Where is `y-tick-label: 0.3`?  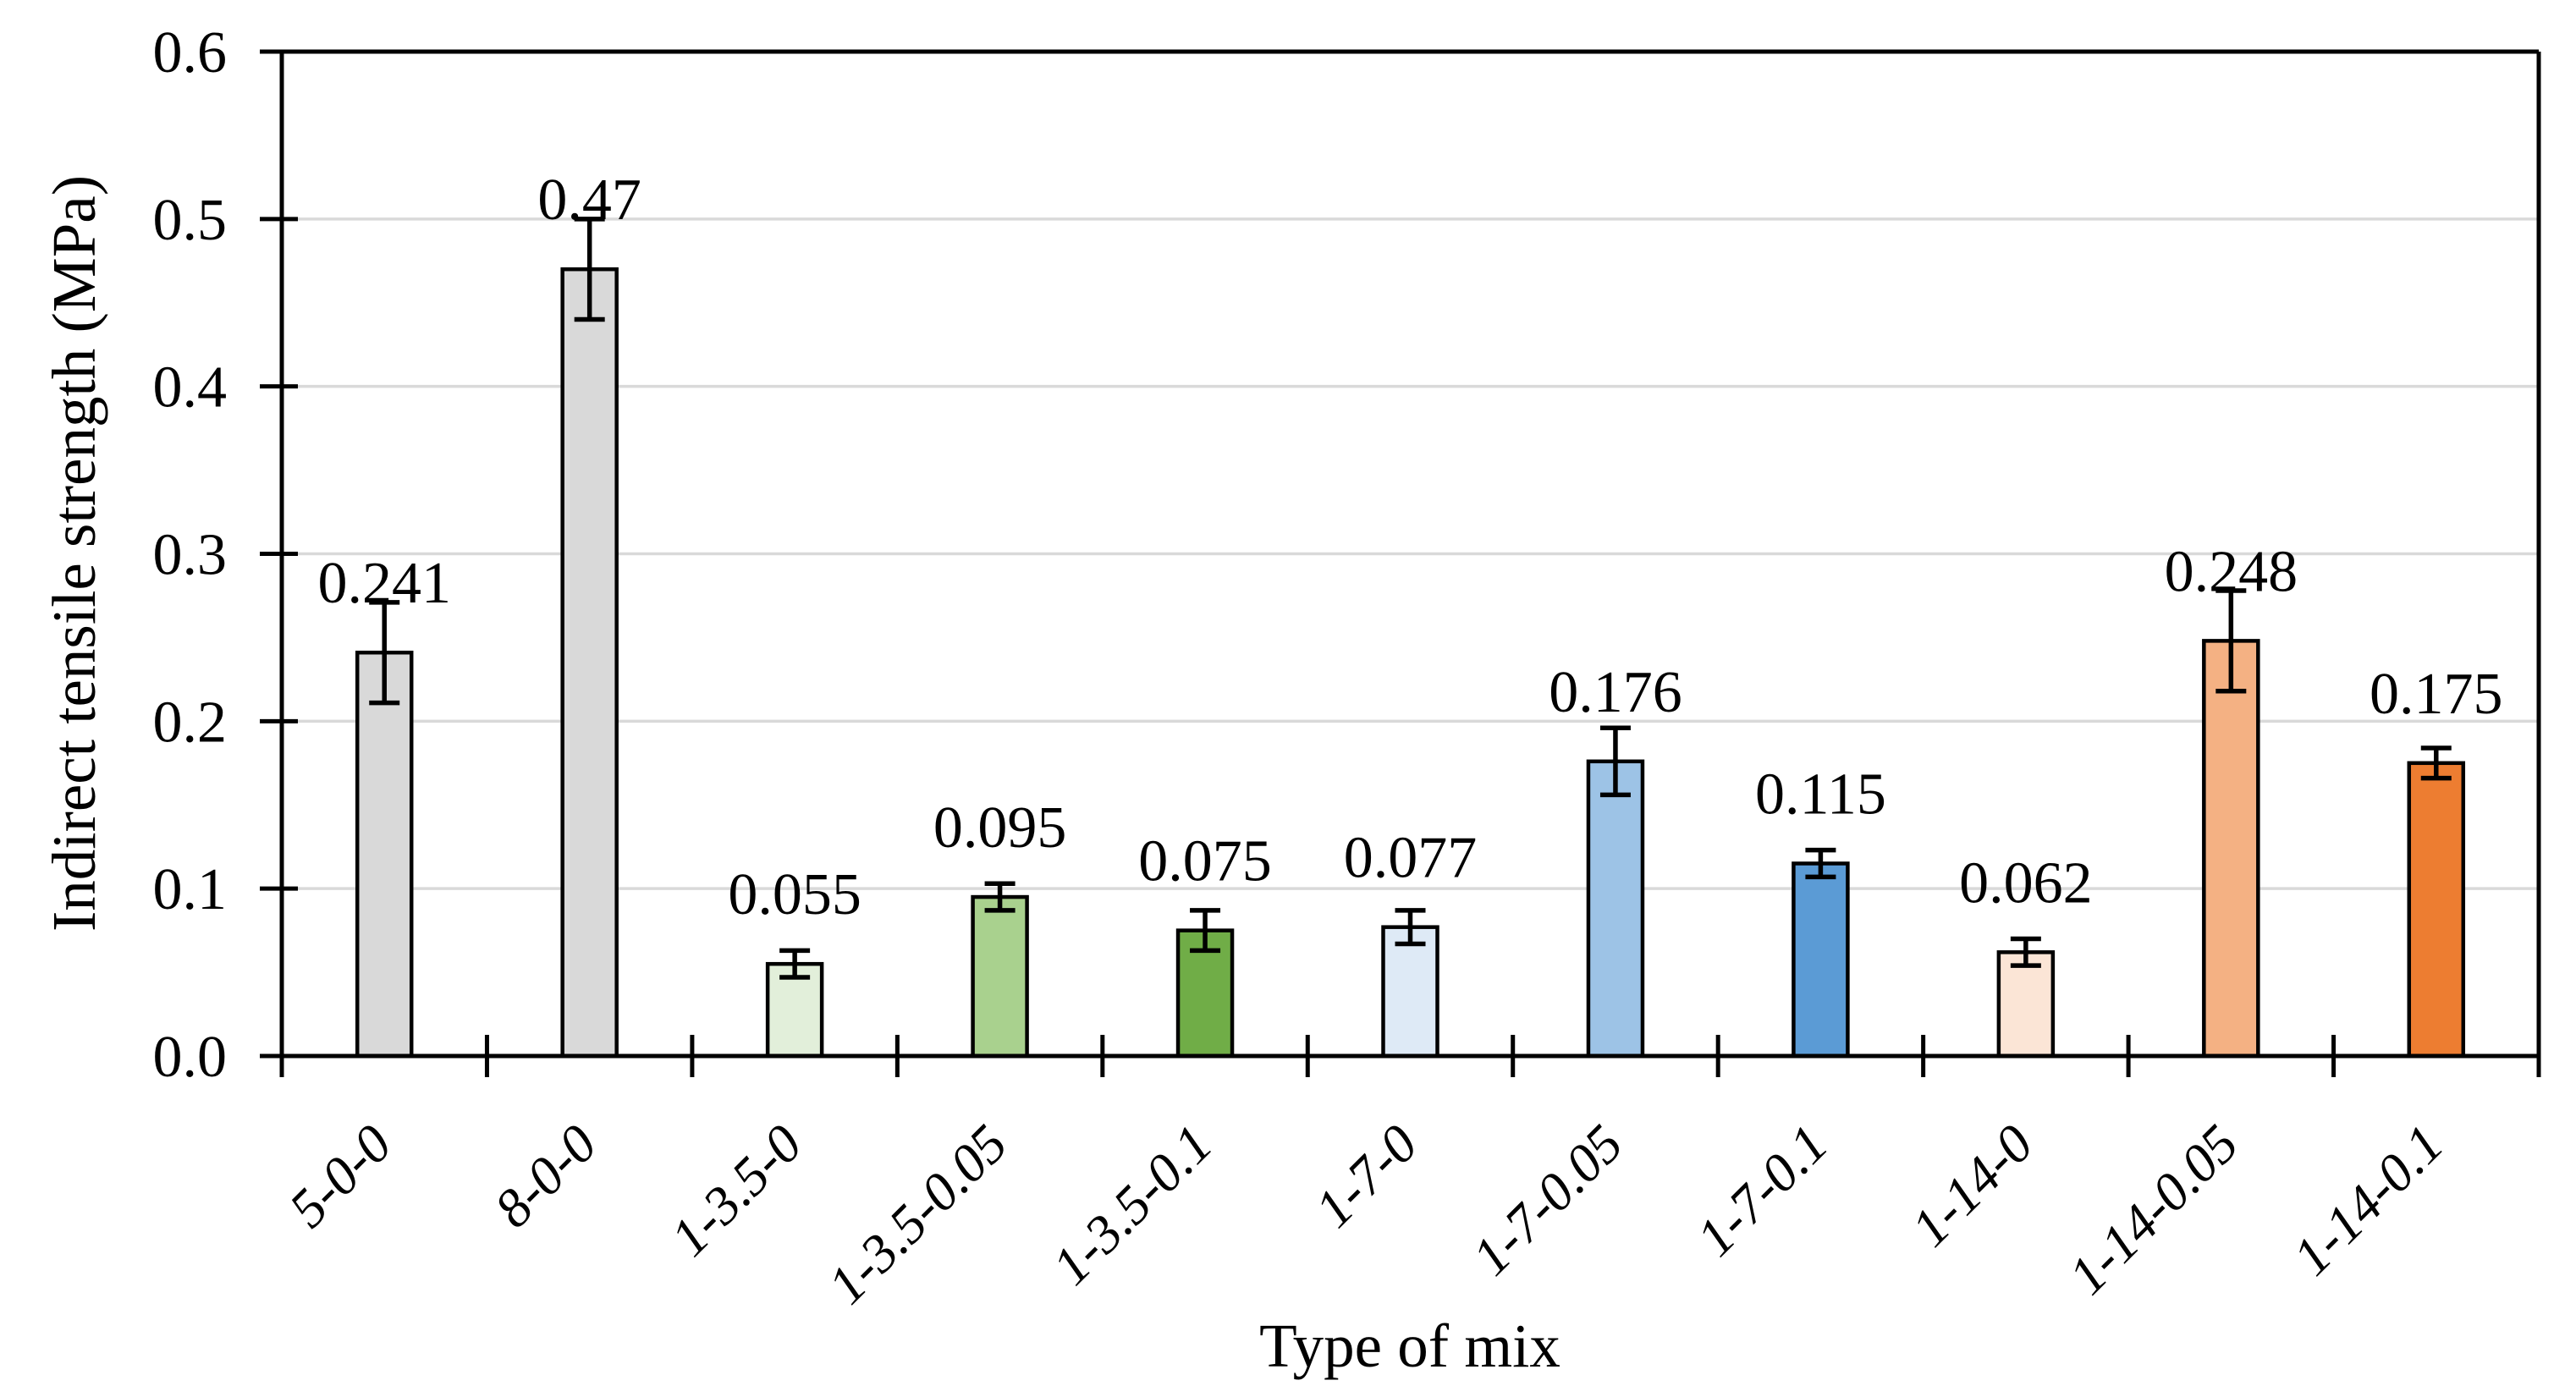 y-tick-label: 0.3 is located at coordinates (190, 555).